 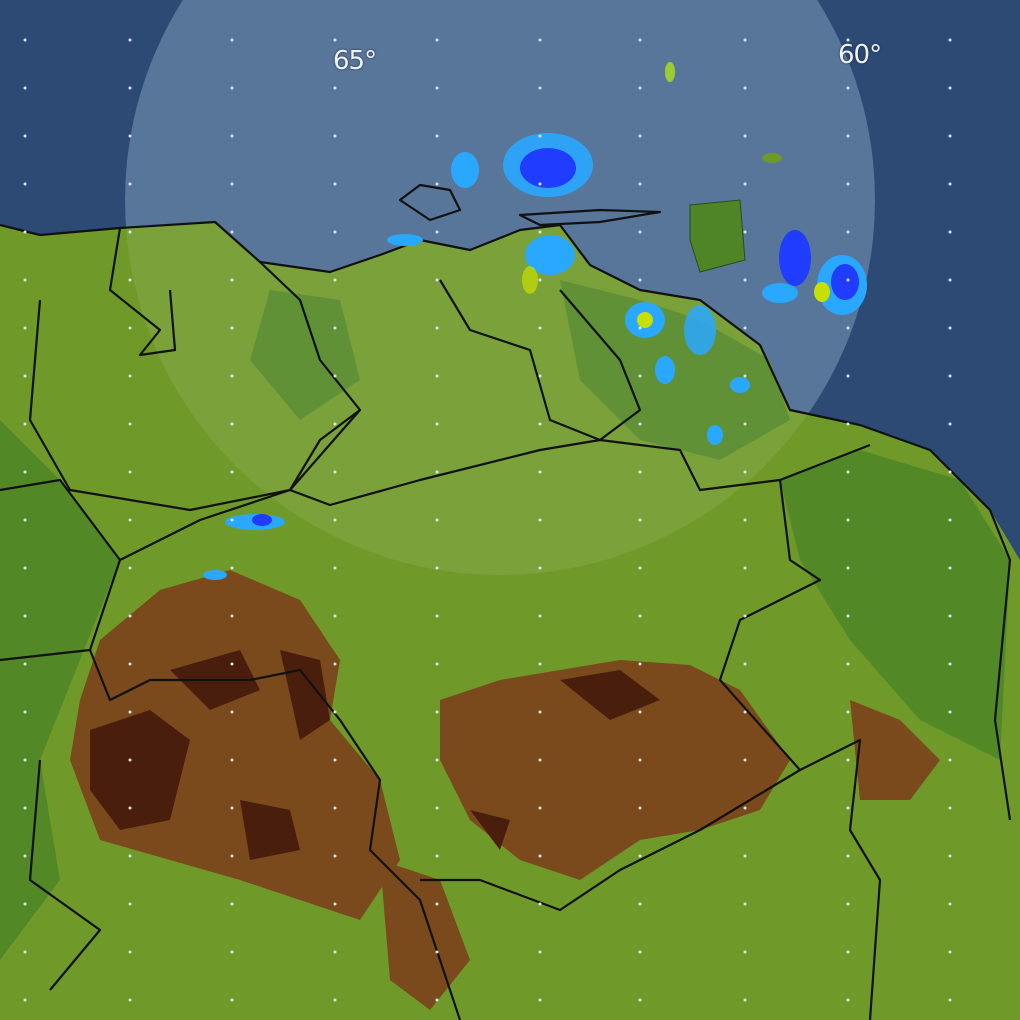 What do you see at coordinates (375, 755) in the screenshot?
I see `peaks` at bounding box center [375, 755].